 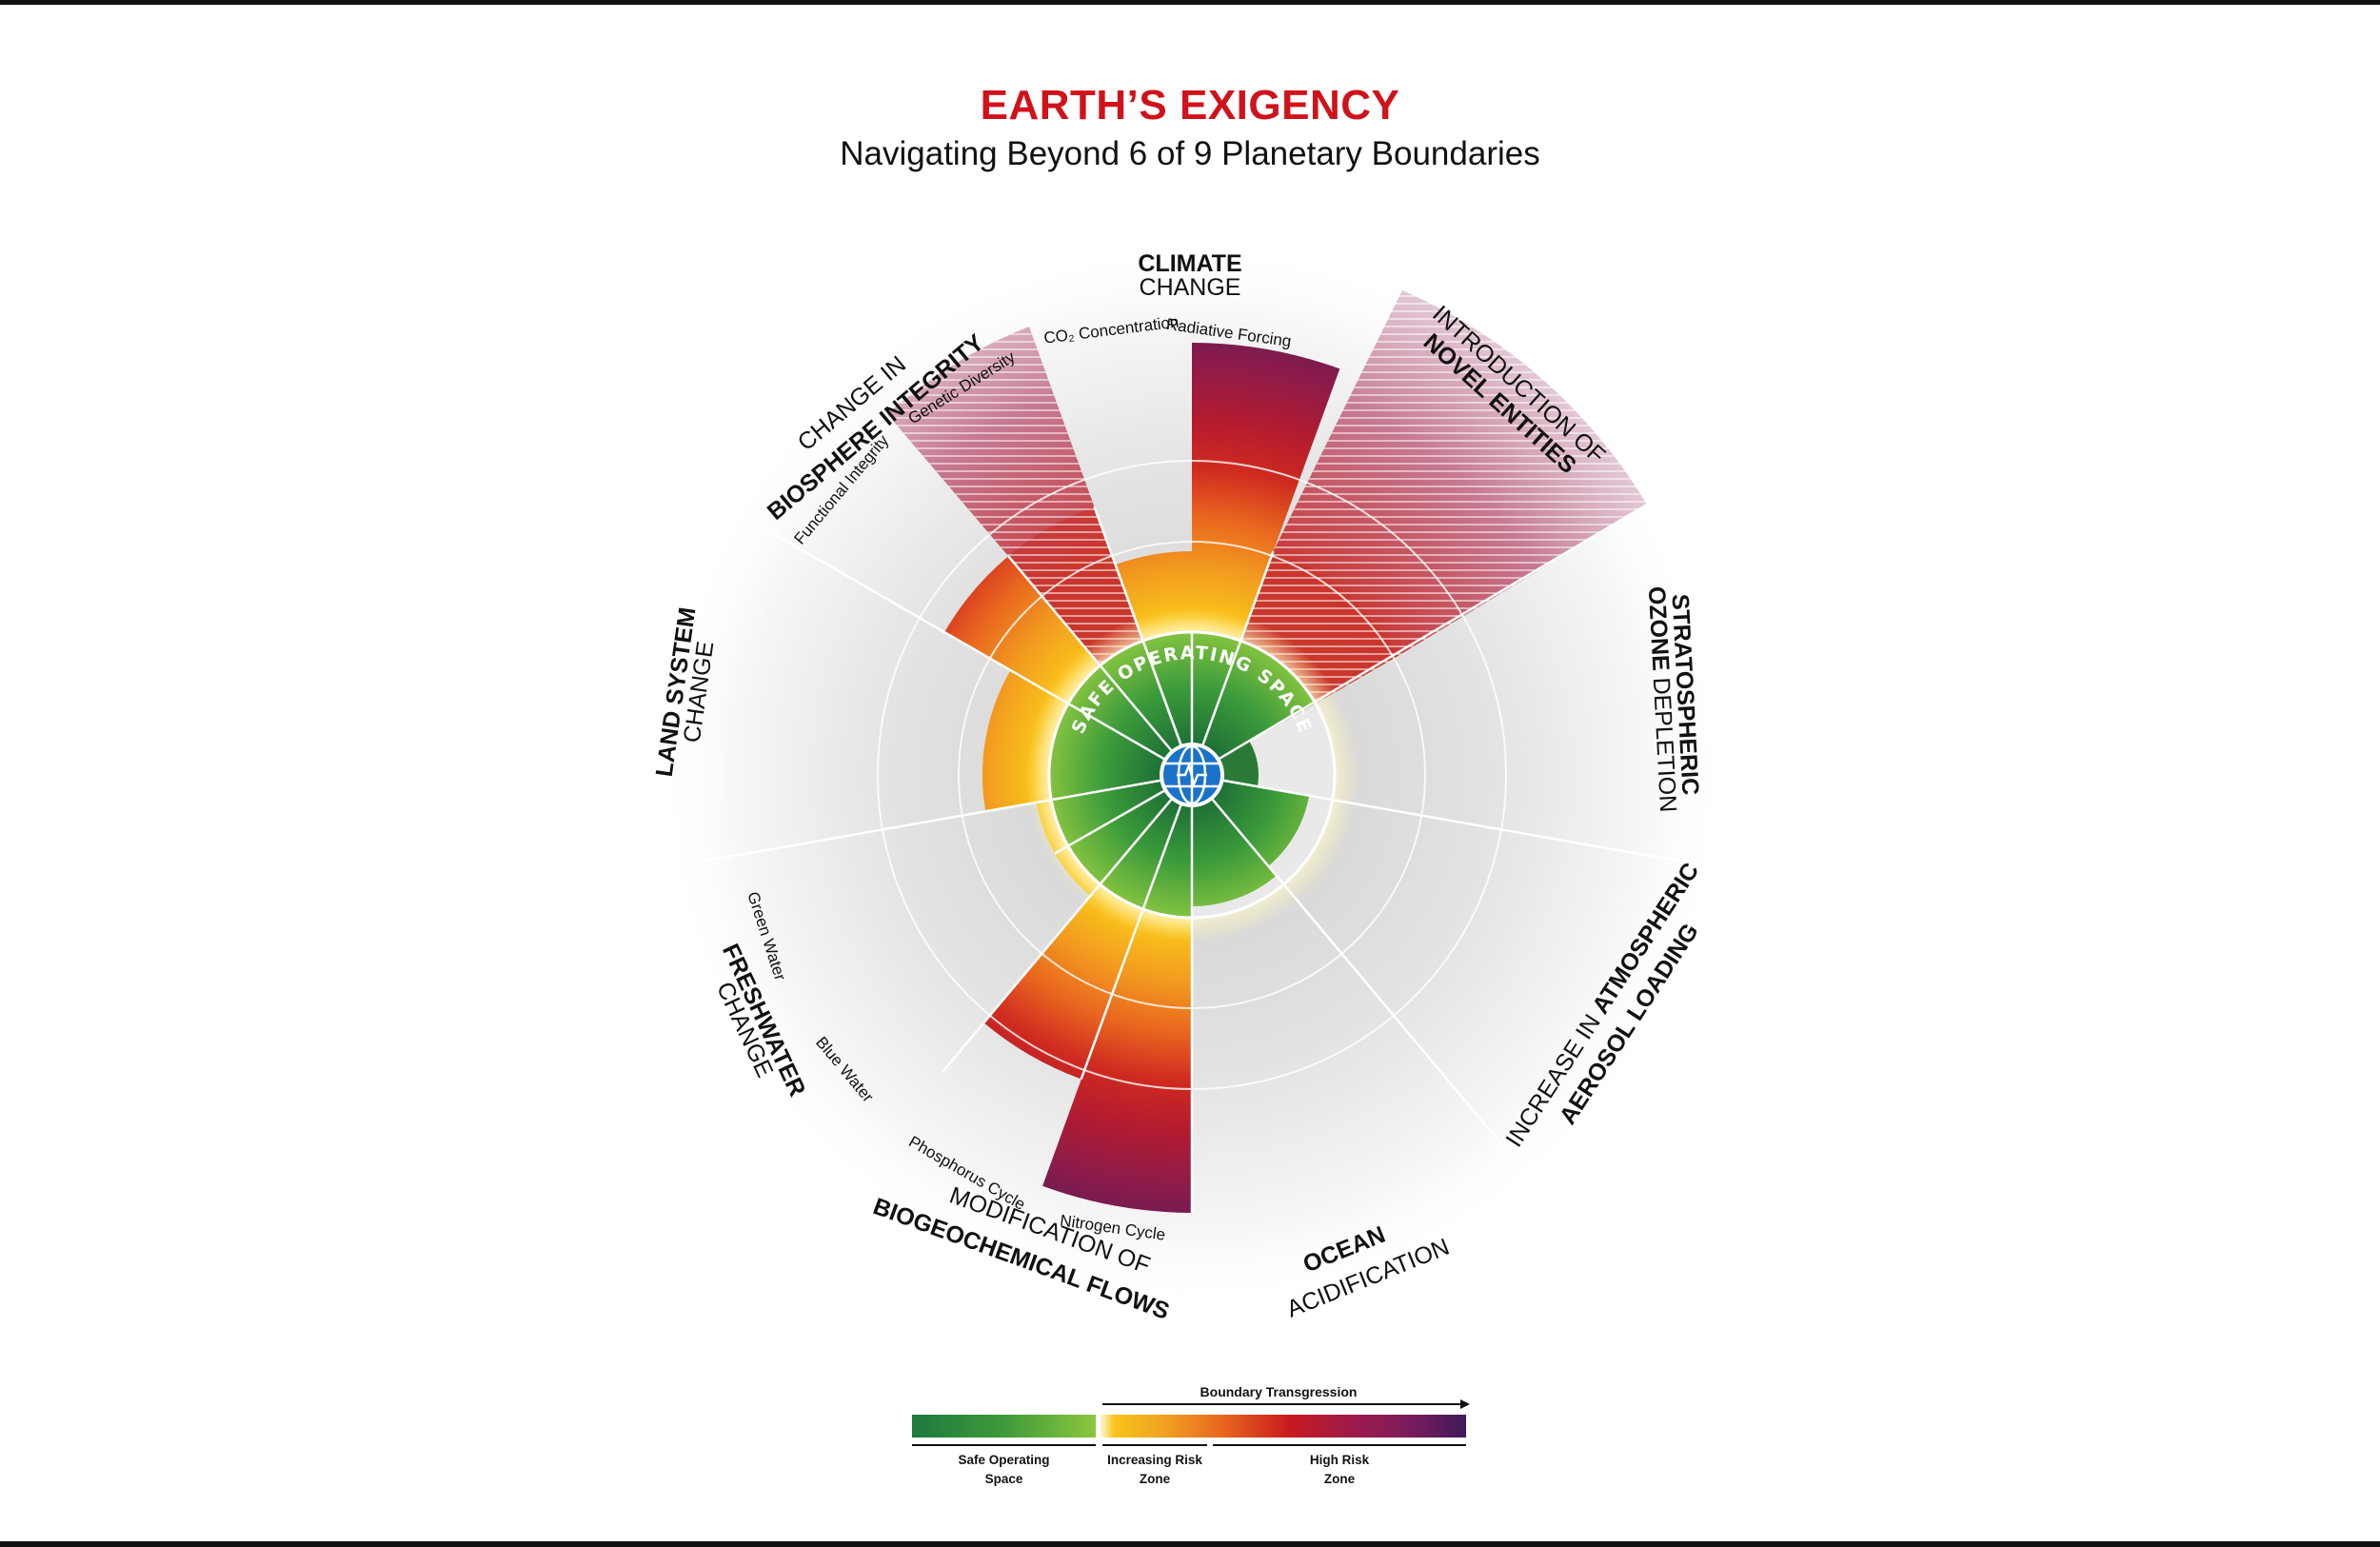 What do you see at coordinates (1154, 1460) in the screenshot?
I see `legend-increasing-line1: Increasing Risk` at bounding box center [1154, 1460].